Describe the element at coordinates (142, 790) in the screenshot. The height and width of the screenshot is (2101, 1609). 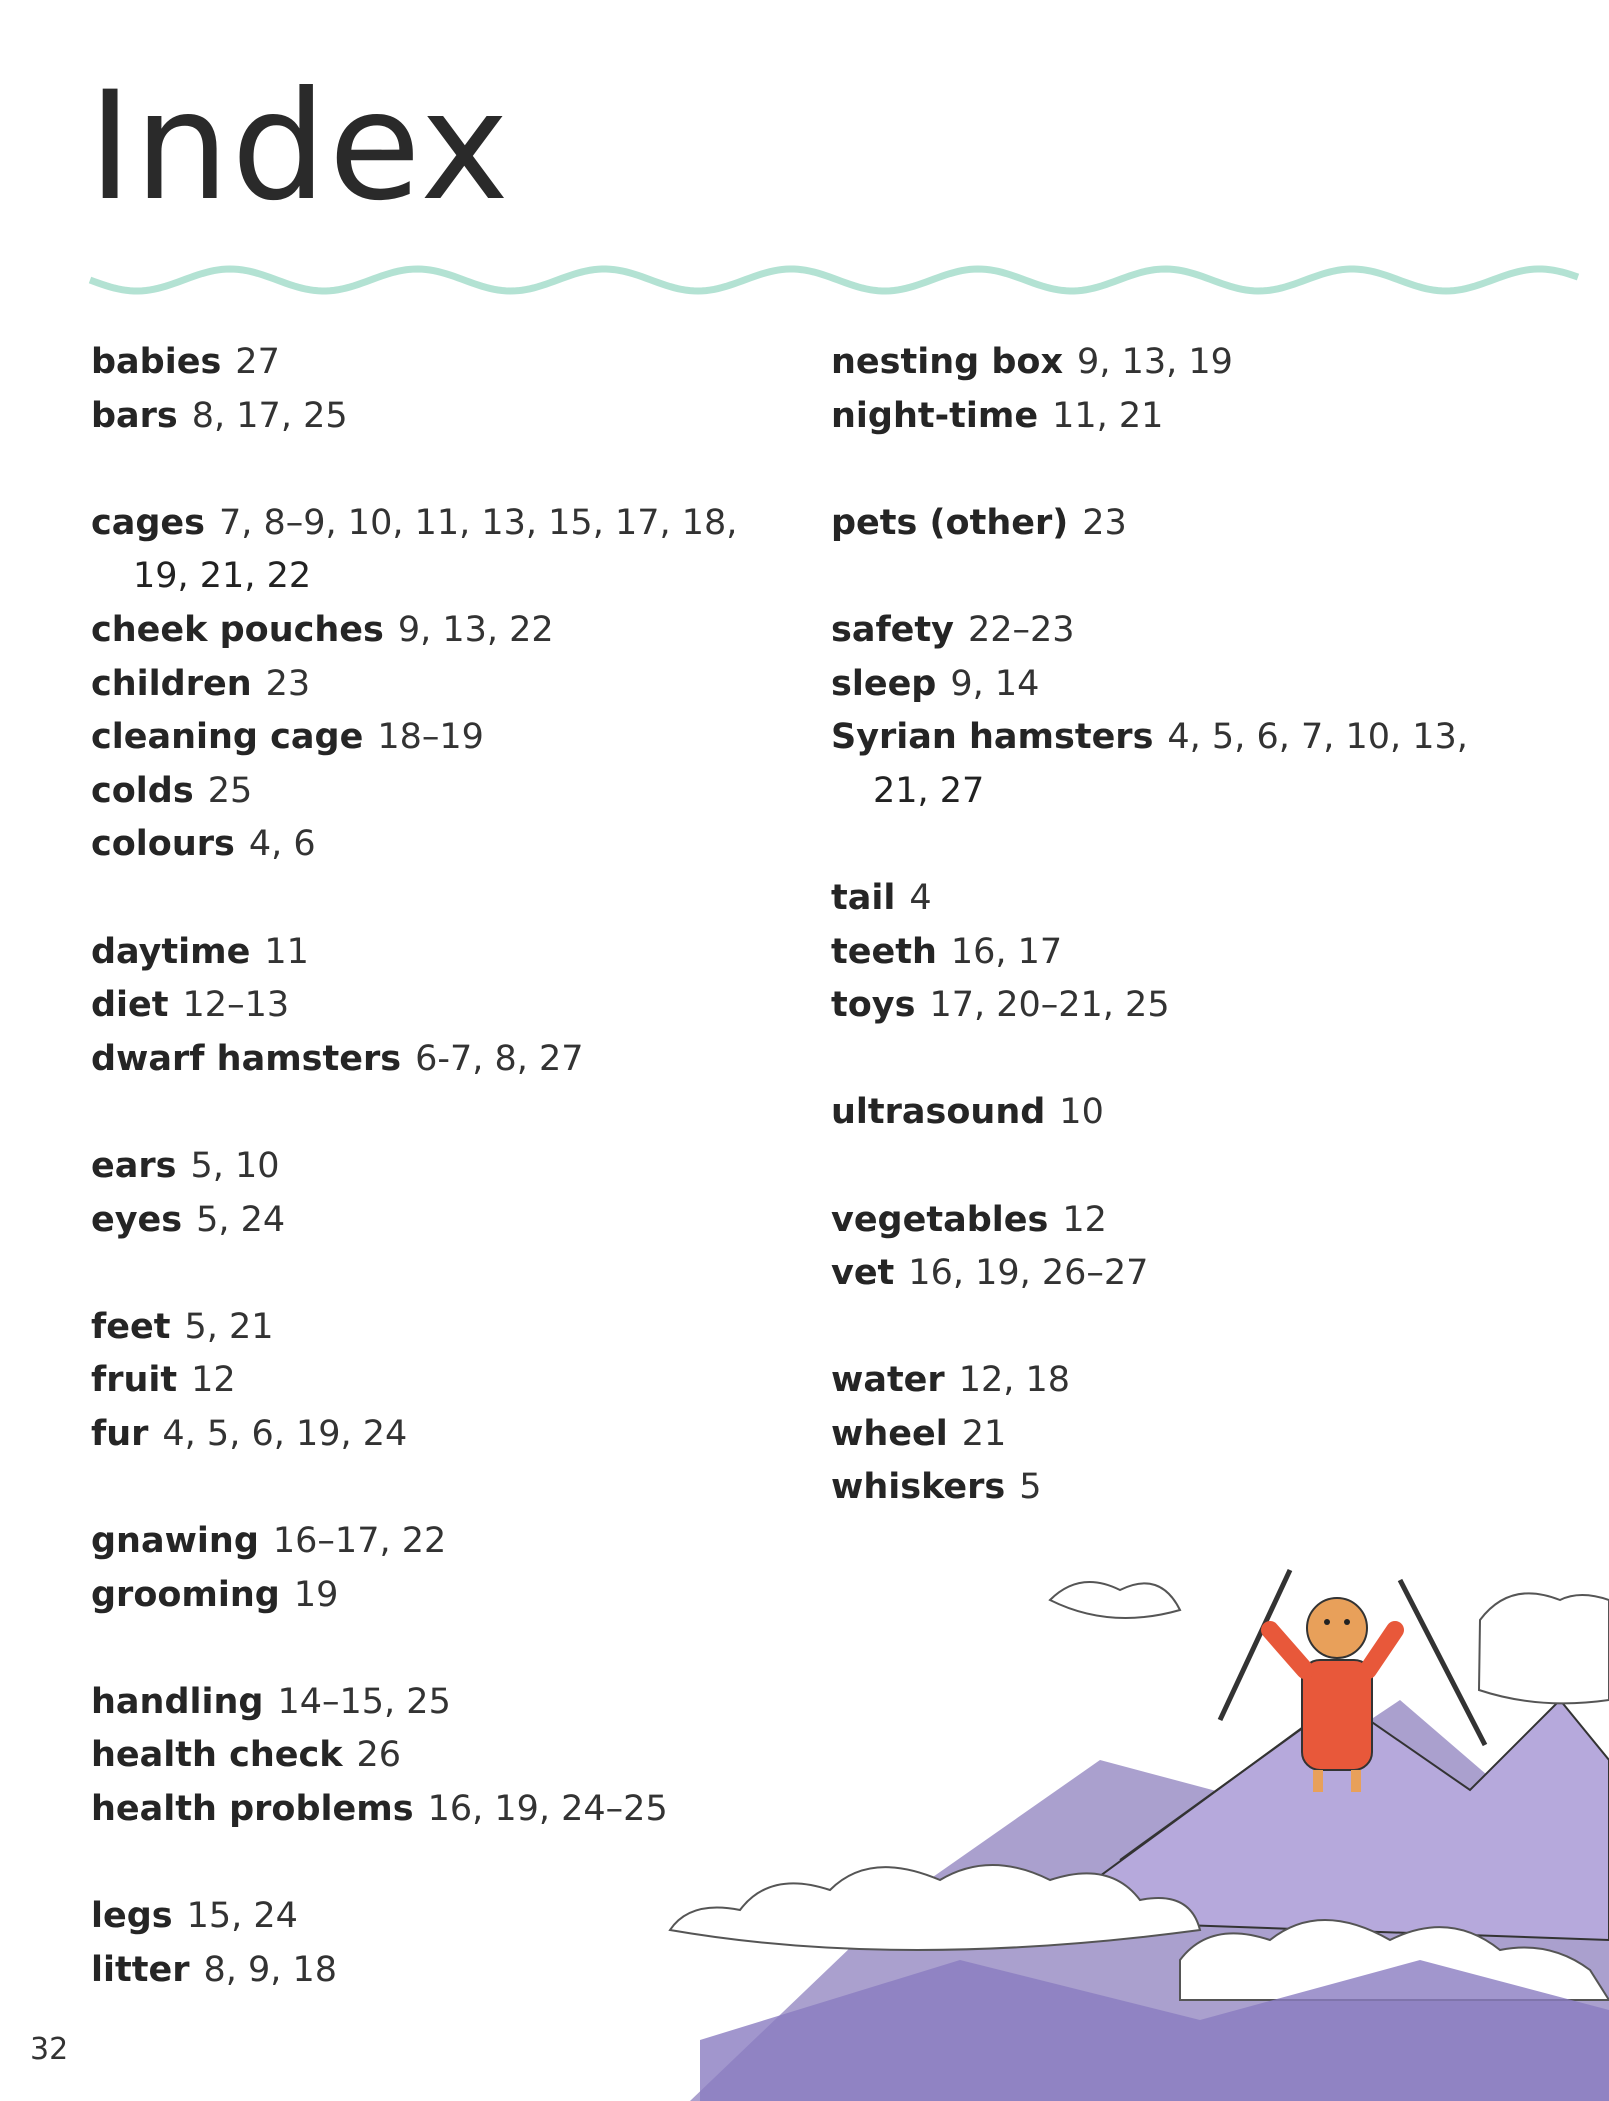
I see `entry-term: colds` at that location.